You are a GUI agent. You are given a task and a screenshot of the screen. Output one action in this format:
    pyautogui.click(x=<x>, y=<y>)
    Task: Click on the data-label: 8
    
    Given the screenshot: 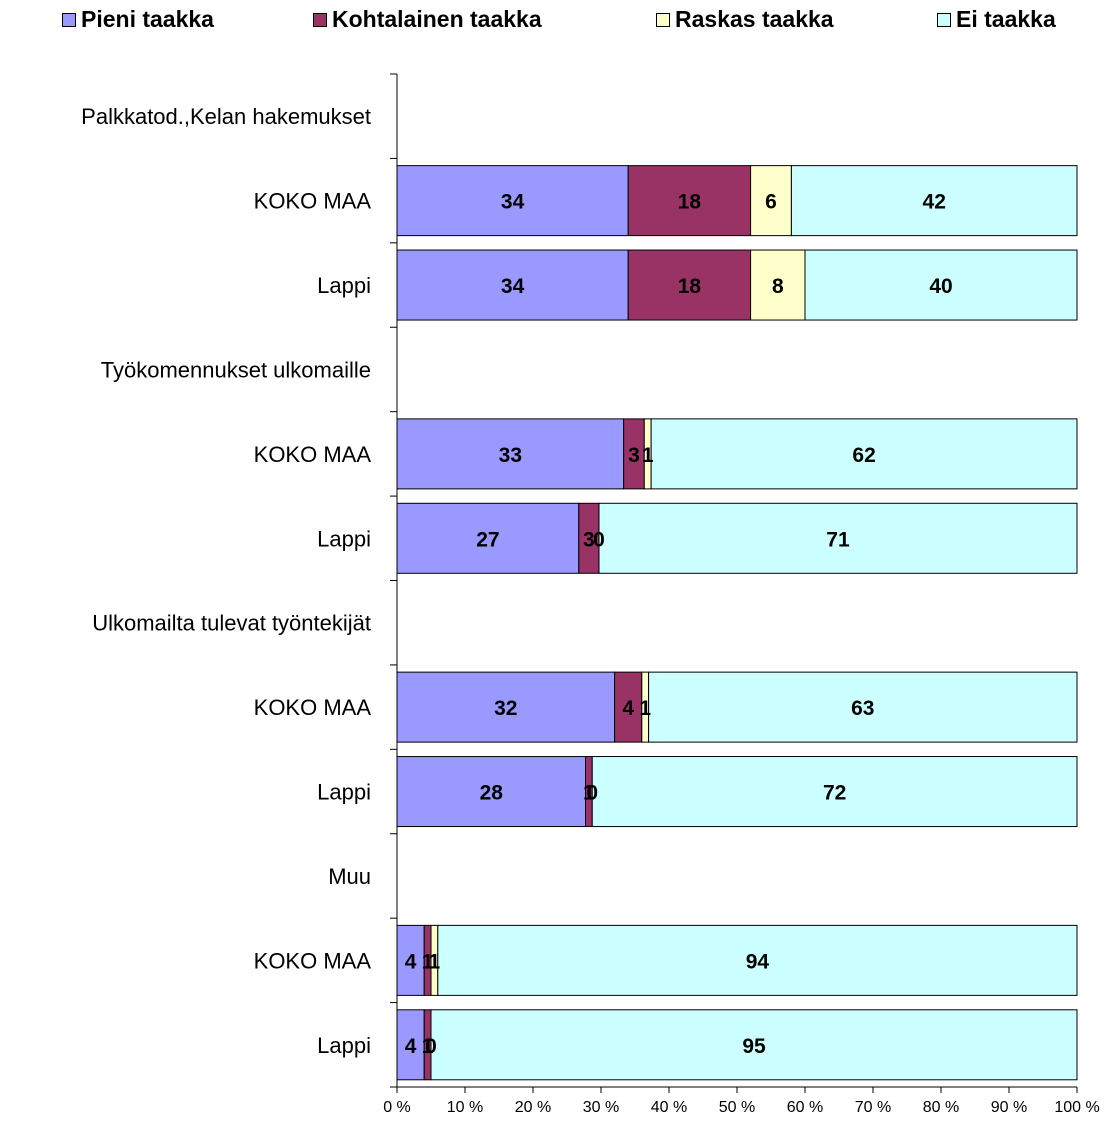 What is the action you would take?
    pyautogui.click(x=778, y=286)
    